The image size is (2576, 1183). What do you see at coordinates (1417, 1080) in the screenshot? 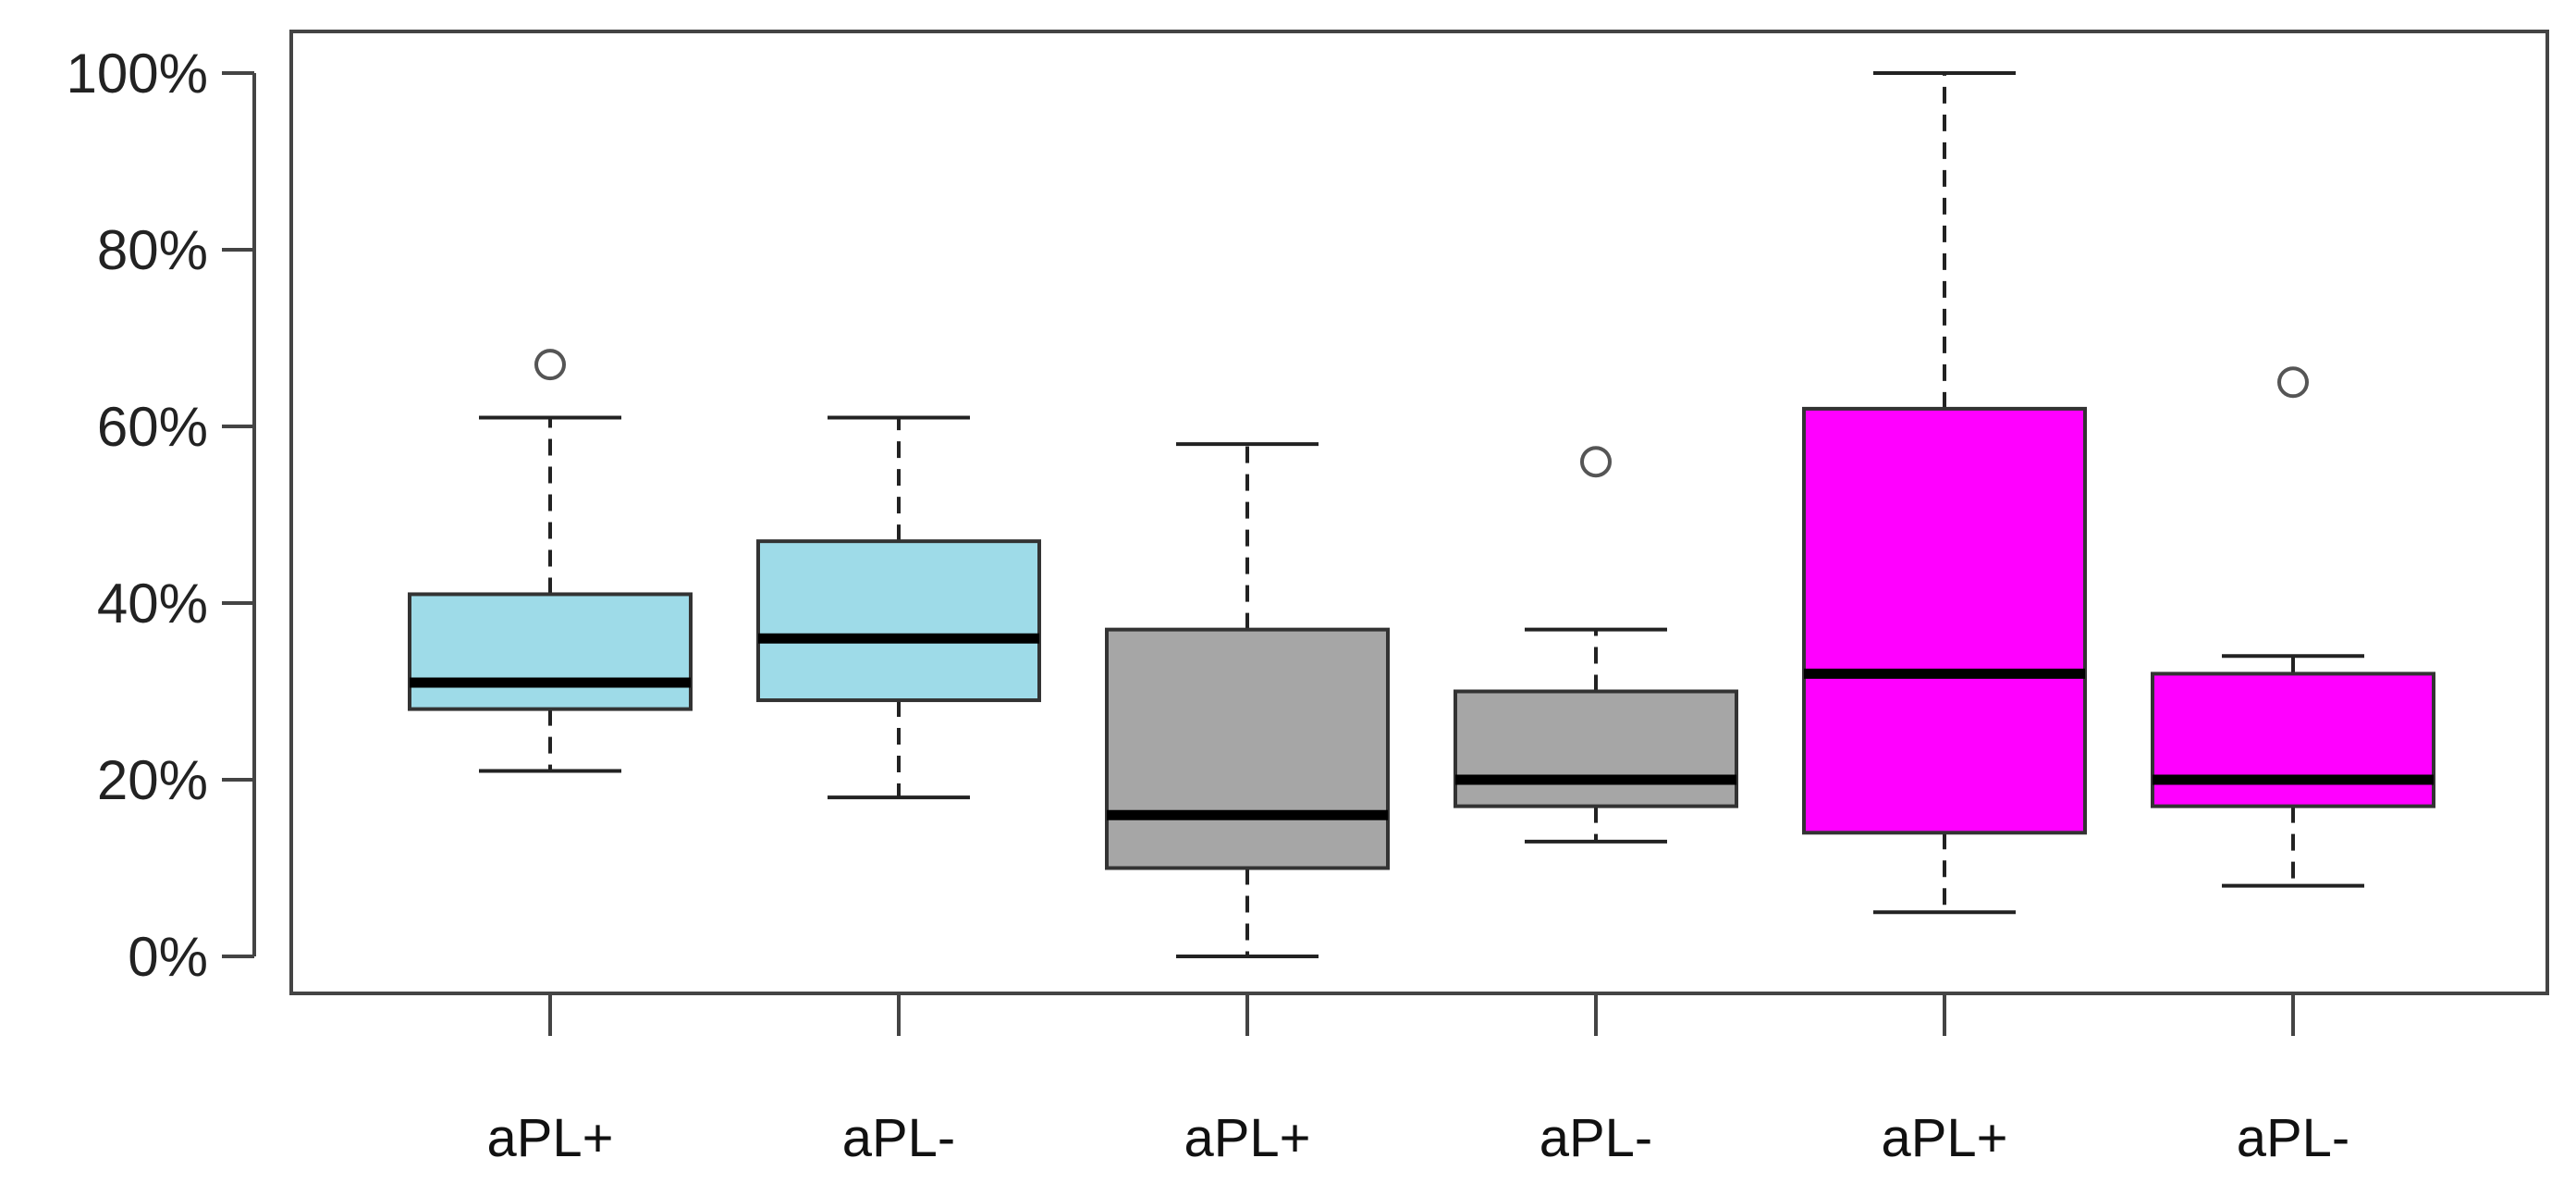
I see `x-axis: aPL+ aPL-aPL+ aPL-aPL+ aPL-` at bounding box center [1417, 1080].